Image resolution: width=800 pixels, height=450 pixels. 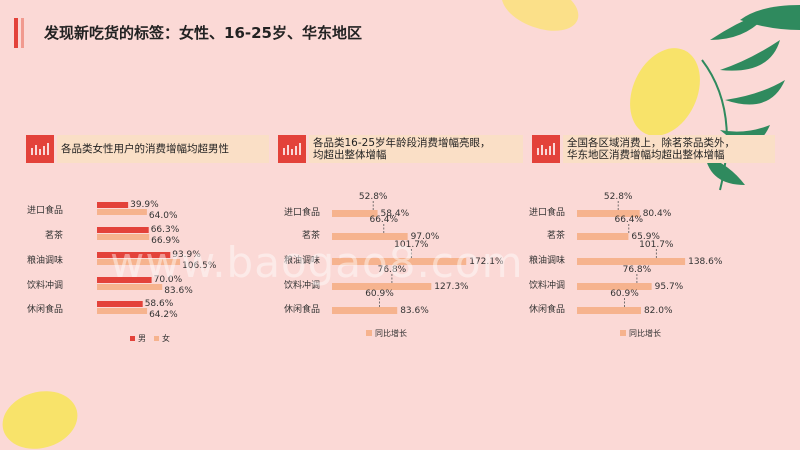 What do you see at coordinates (165, 230) in the screenshot?
I see `data-label: 66.3%` at bounding box center [165, 230].